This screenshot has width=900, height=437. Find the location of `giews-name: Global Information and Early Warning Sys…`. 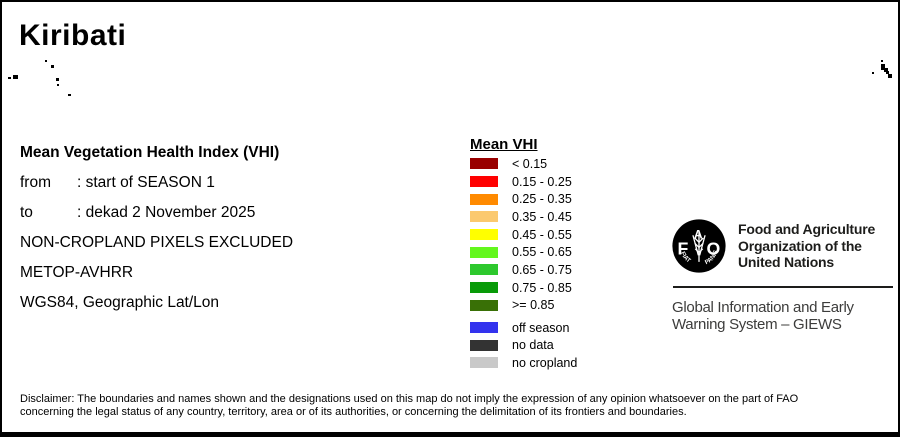

giews-name: Global Information and Early Warning Sys… is located at coordinates (763, 316).